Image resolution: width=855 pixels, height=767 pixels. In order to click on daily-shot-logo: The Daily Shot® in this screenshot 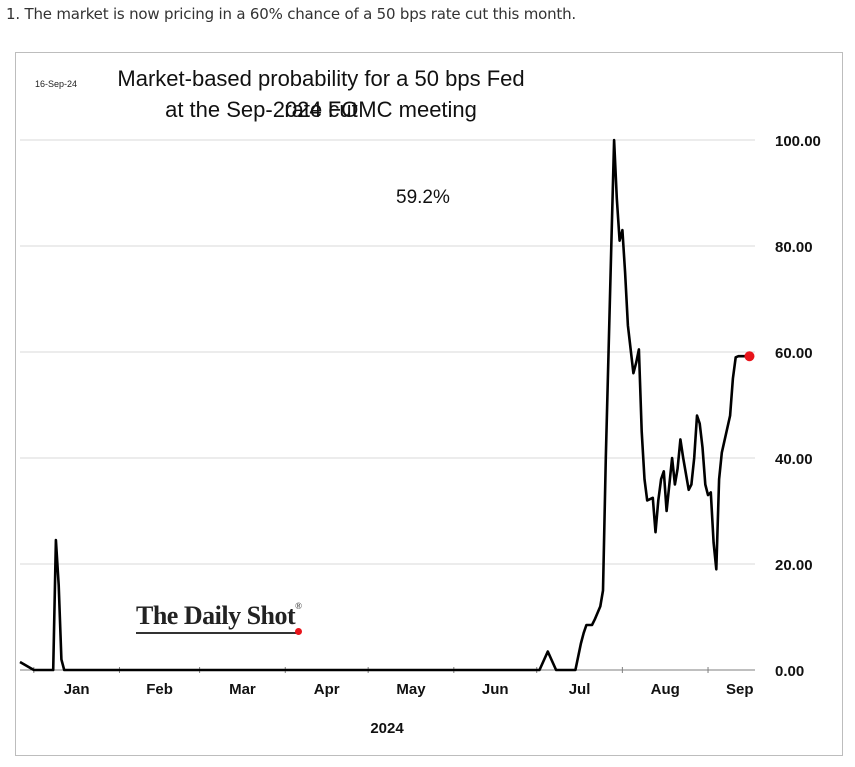, I will do `click(219, 618)`.